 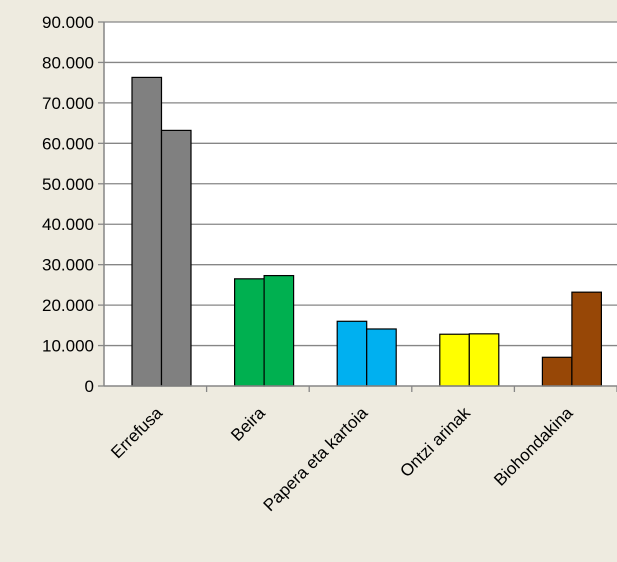 What do you see at coordinates (435, 442) in the screenshot?
I see `x-tick-label: Ontzi arinak` at bounding box center [435, 442].